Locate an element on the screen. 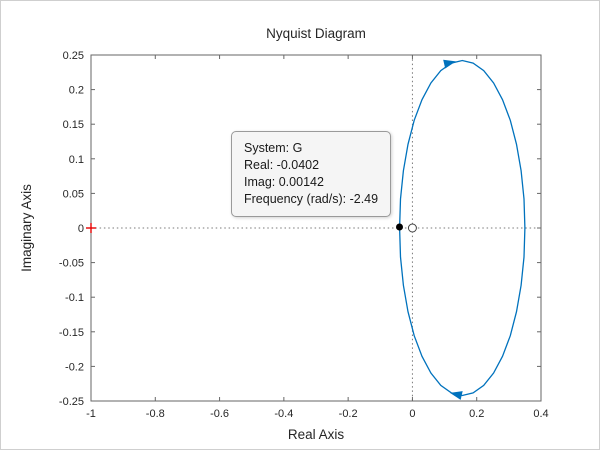  y-tick-label: -0.1 is located at coordinates (74, 298).